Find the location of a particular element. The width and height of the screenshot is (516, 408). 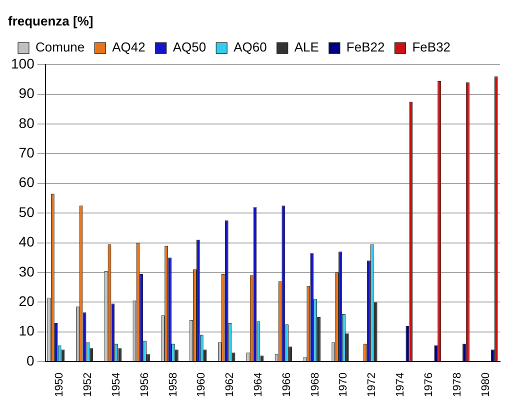

legend-label: AQ50 is located at coordinates (189, 47).